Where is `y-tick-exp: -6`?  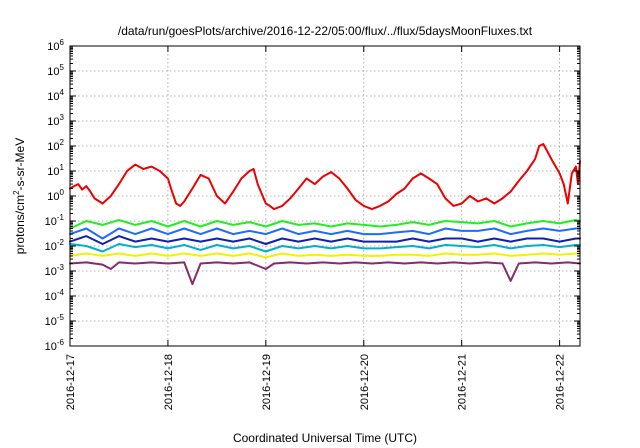 y-tick-exp: -6 is located at coordinates (61, 342).